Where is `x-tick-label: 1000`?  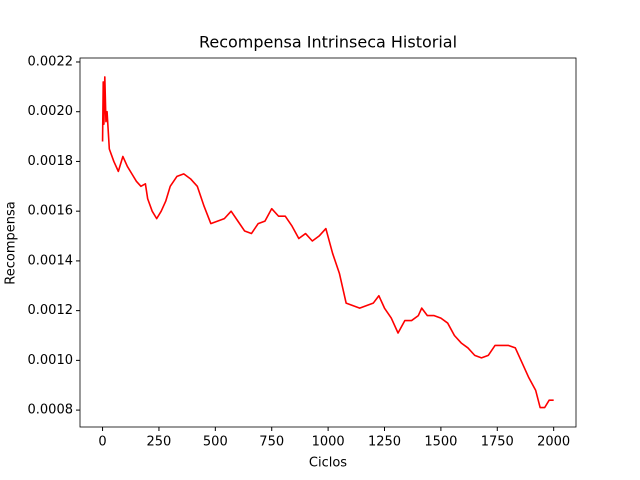 x-tick-label: 1000 is located at coordinates (328, 442).